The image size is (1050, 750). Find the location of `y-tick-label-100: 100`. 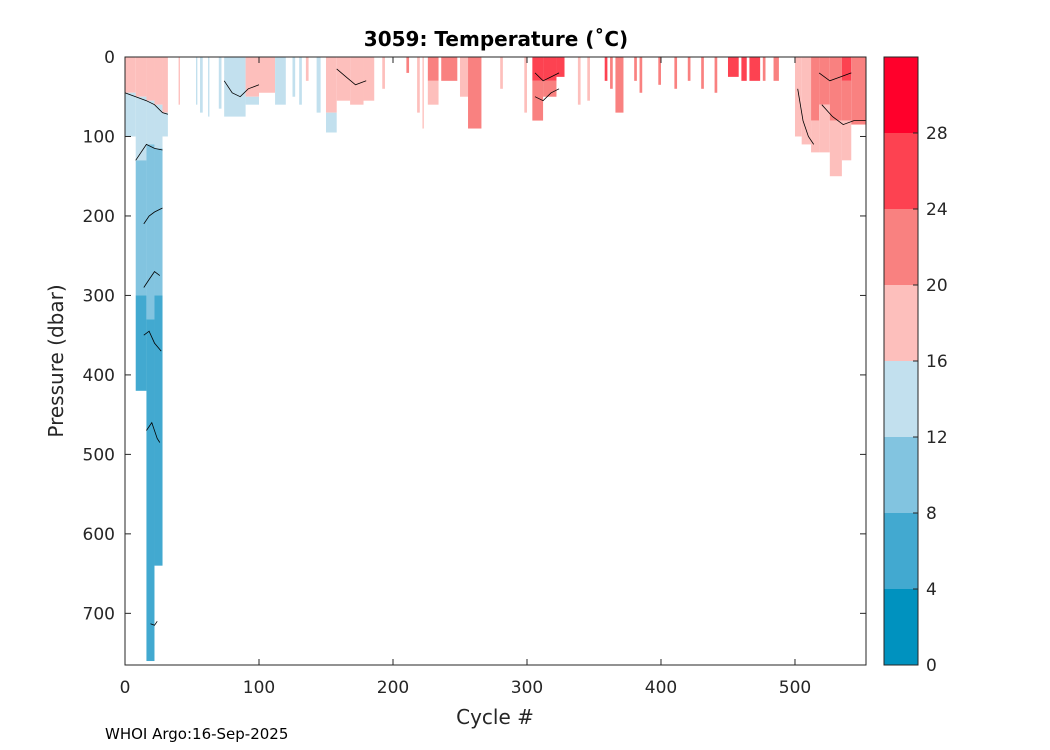

y-tick-label-100: 100 is located at coordinates (99, 137).